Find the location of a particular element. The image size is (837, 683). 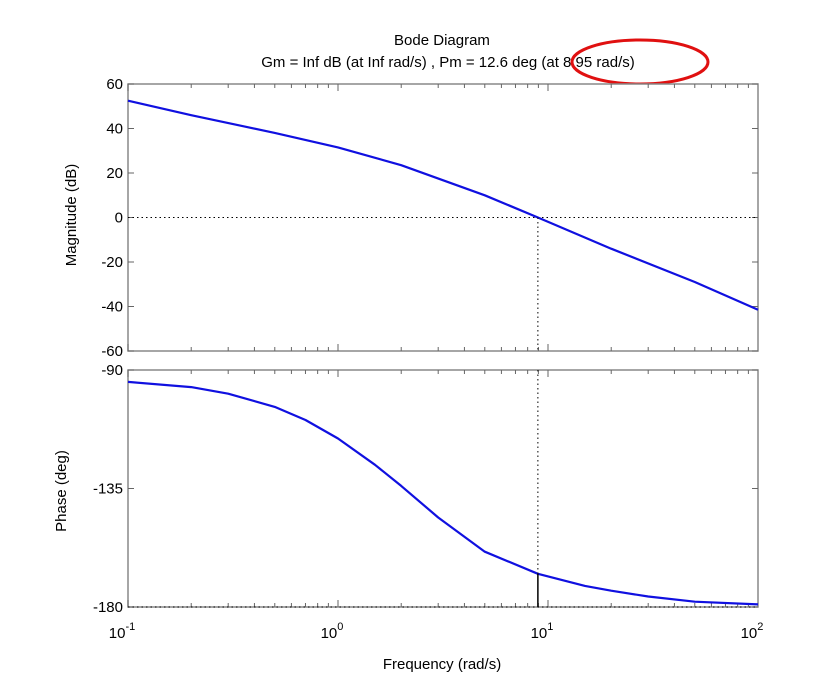

frequency-axis: 10⁻¹ 10⁰ 10¹ 10² is located at coordinates (436, 631).